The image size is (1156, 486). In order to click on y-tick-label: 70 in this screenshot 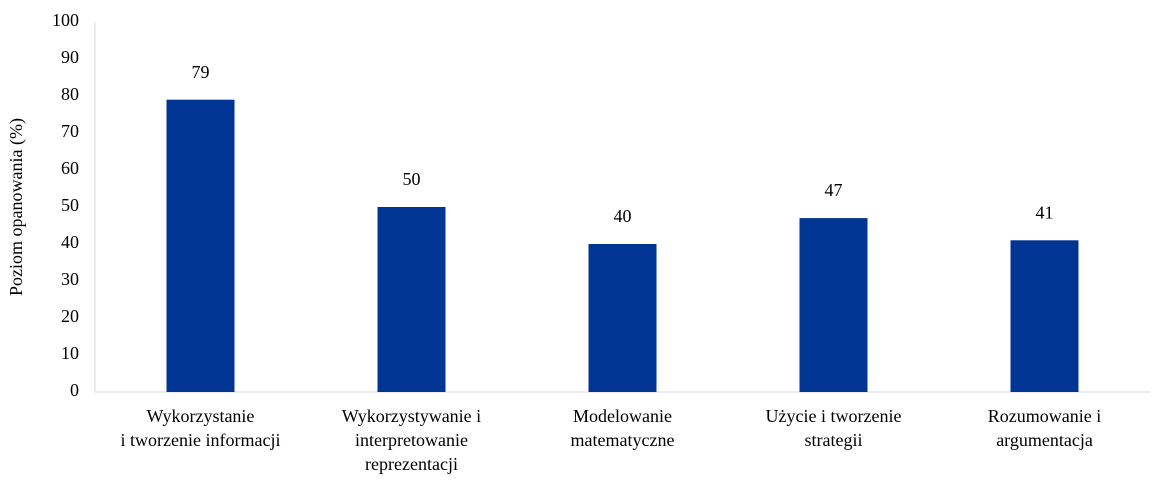, I will do `click(70, 131)`.